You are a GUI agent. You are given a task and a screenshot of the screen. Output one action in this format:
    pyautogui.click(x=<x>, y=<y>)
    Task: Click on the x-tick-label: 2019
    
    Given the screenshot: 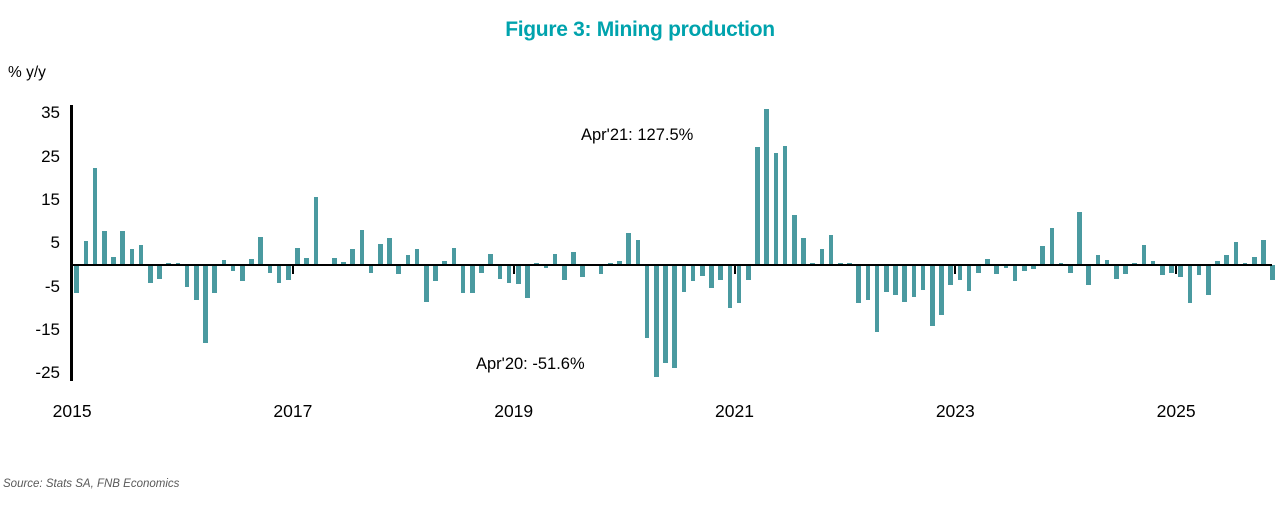 What is the action you would take?
    pyautogui.click(x=514, y=411)
    